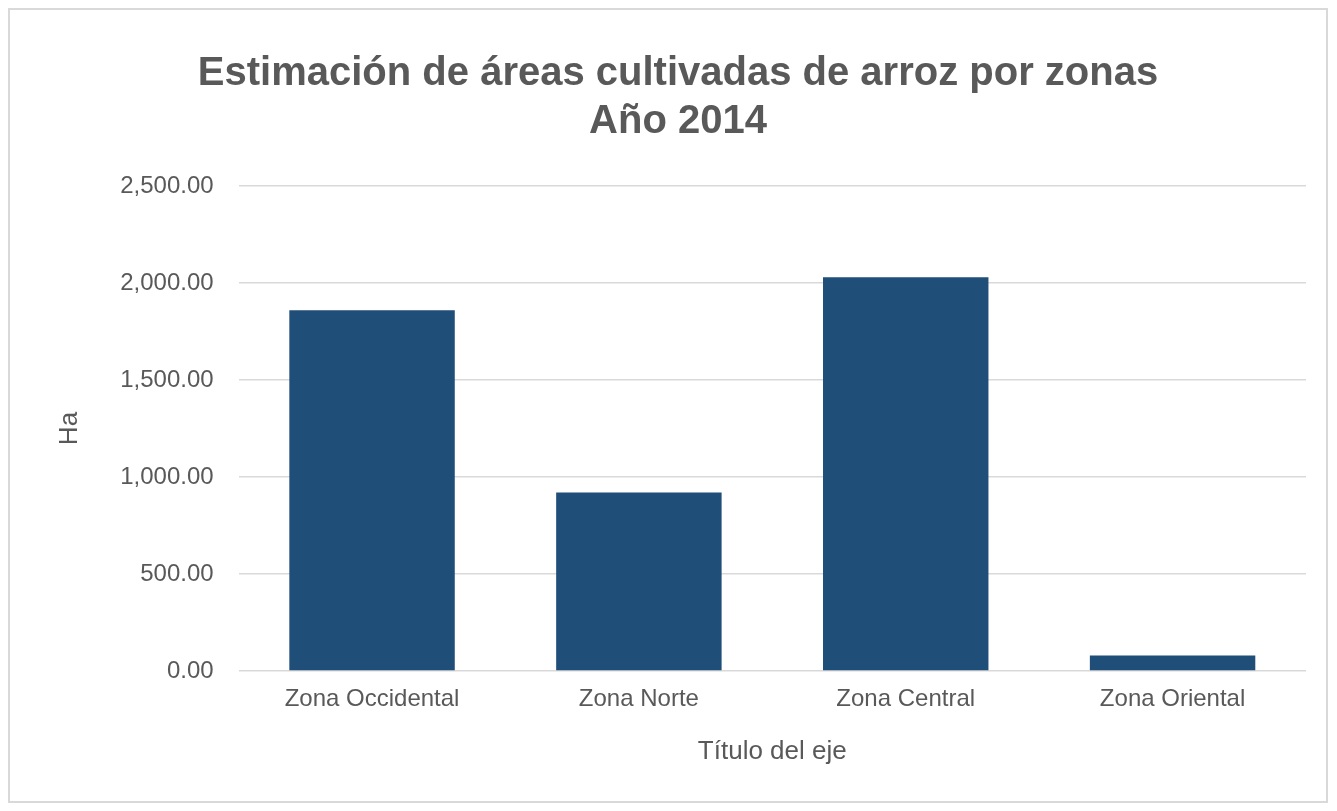 This screenshot has height=811, width=1337. Describe the element at coordinates (67, 428) in the screenshot. I see `y-axis-title: Ha` at that location.